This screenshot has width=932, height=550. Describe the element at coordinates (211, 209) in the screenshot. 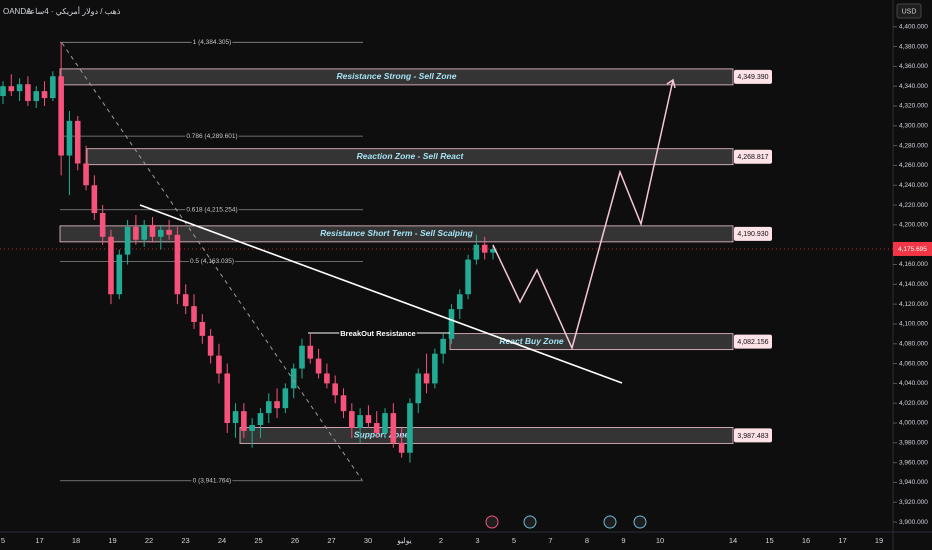

I see `fib-label: 0.618 (4,215.254)` at that location.